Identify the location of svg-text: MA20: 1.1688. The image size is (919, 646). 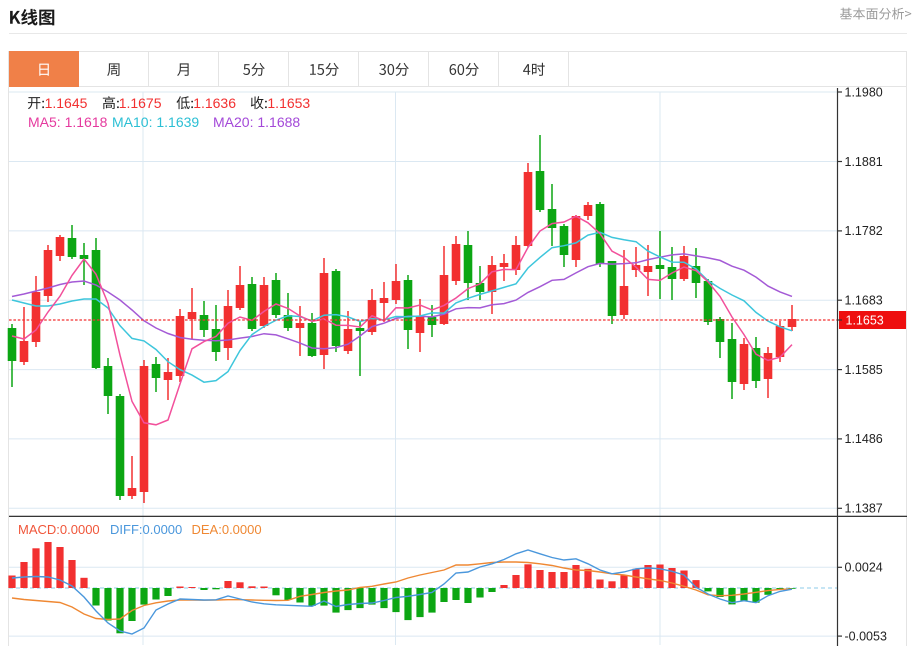
(256, 122).